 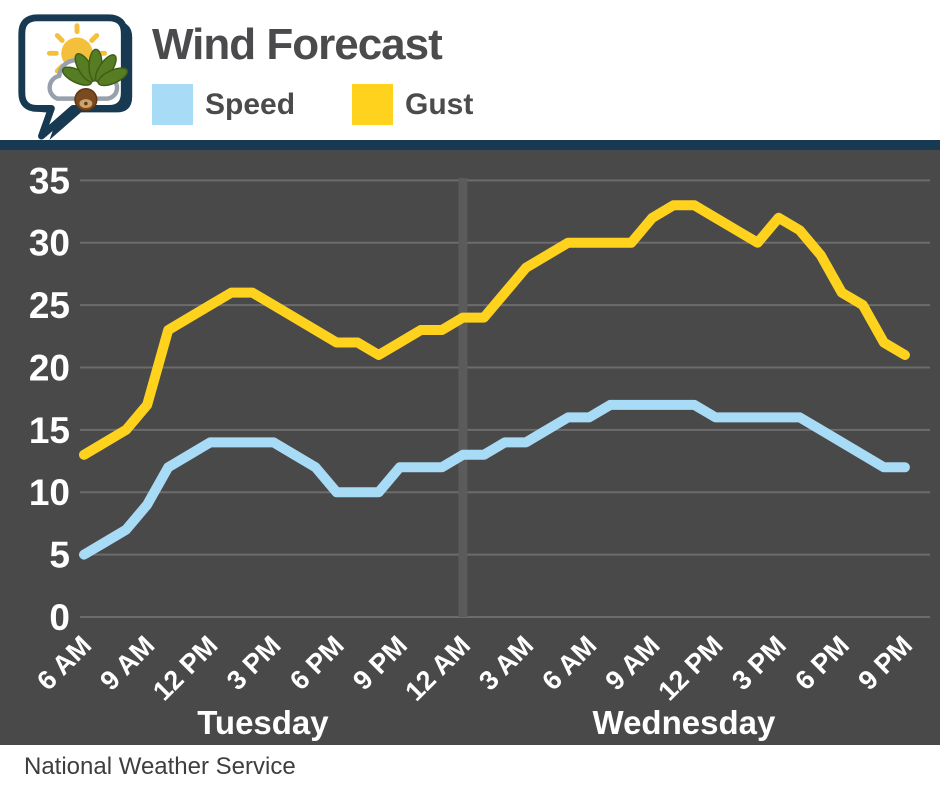 I want to click on speed-legend-label: Speed, so click(x=250, y=104).